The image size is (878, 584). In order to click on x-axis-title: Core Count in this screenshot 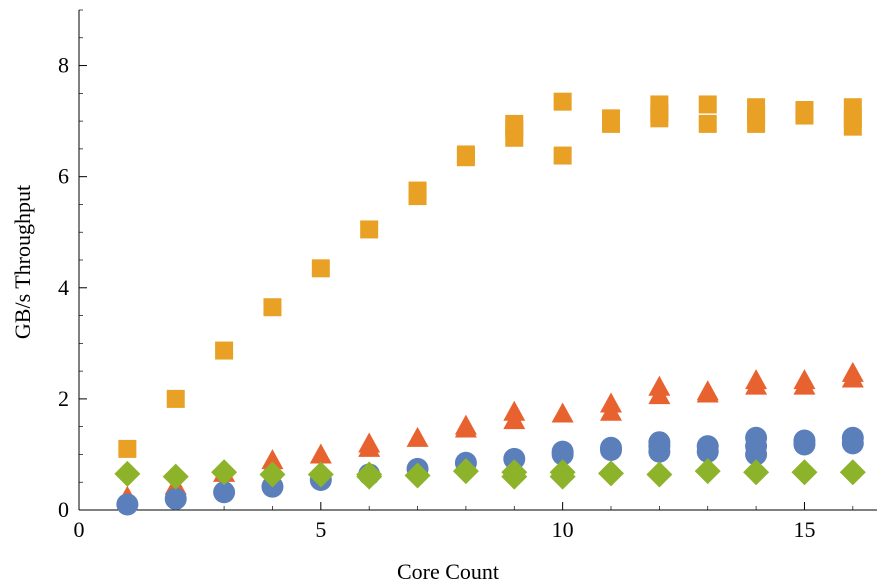, I will do `click(448, 571)`.